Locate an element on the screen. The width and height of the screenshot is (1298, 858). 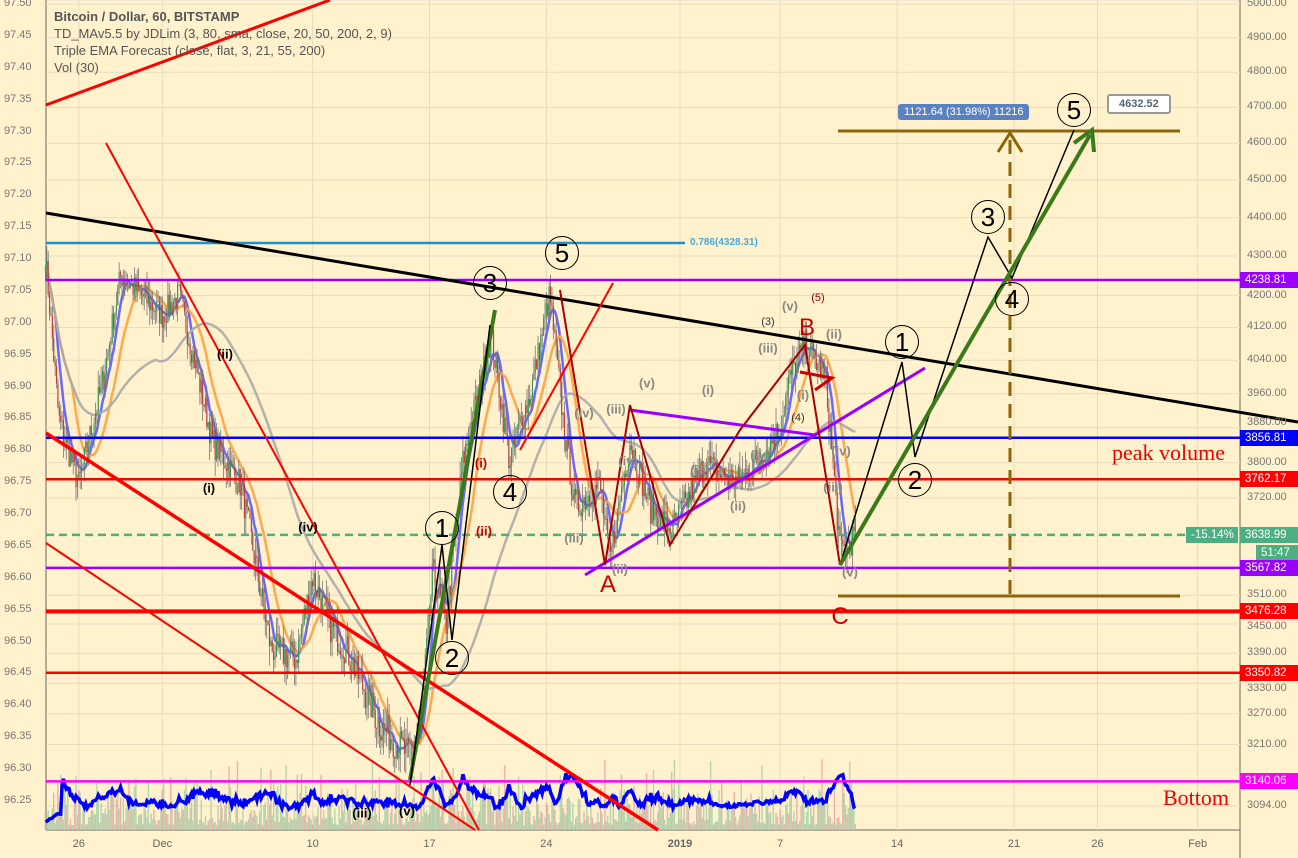
red-abc-path is located at coordinates (700, 427).